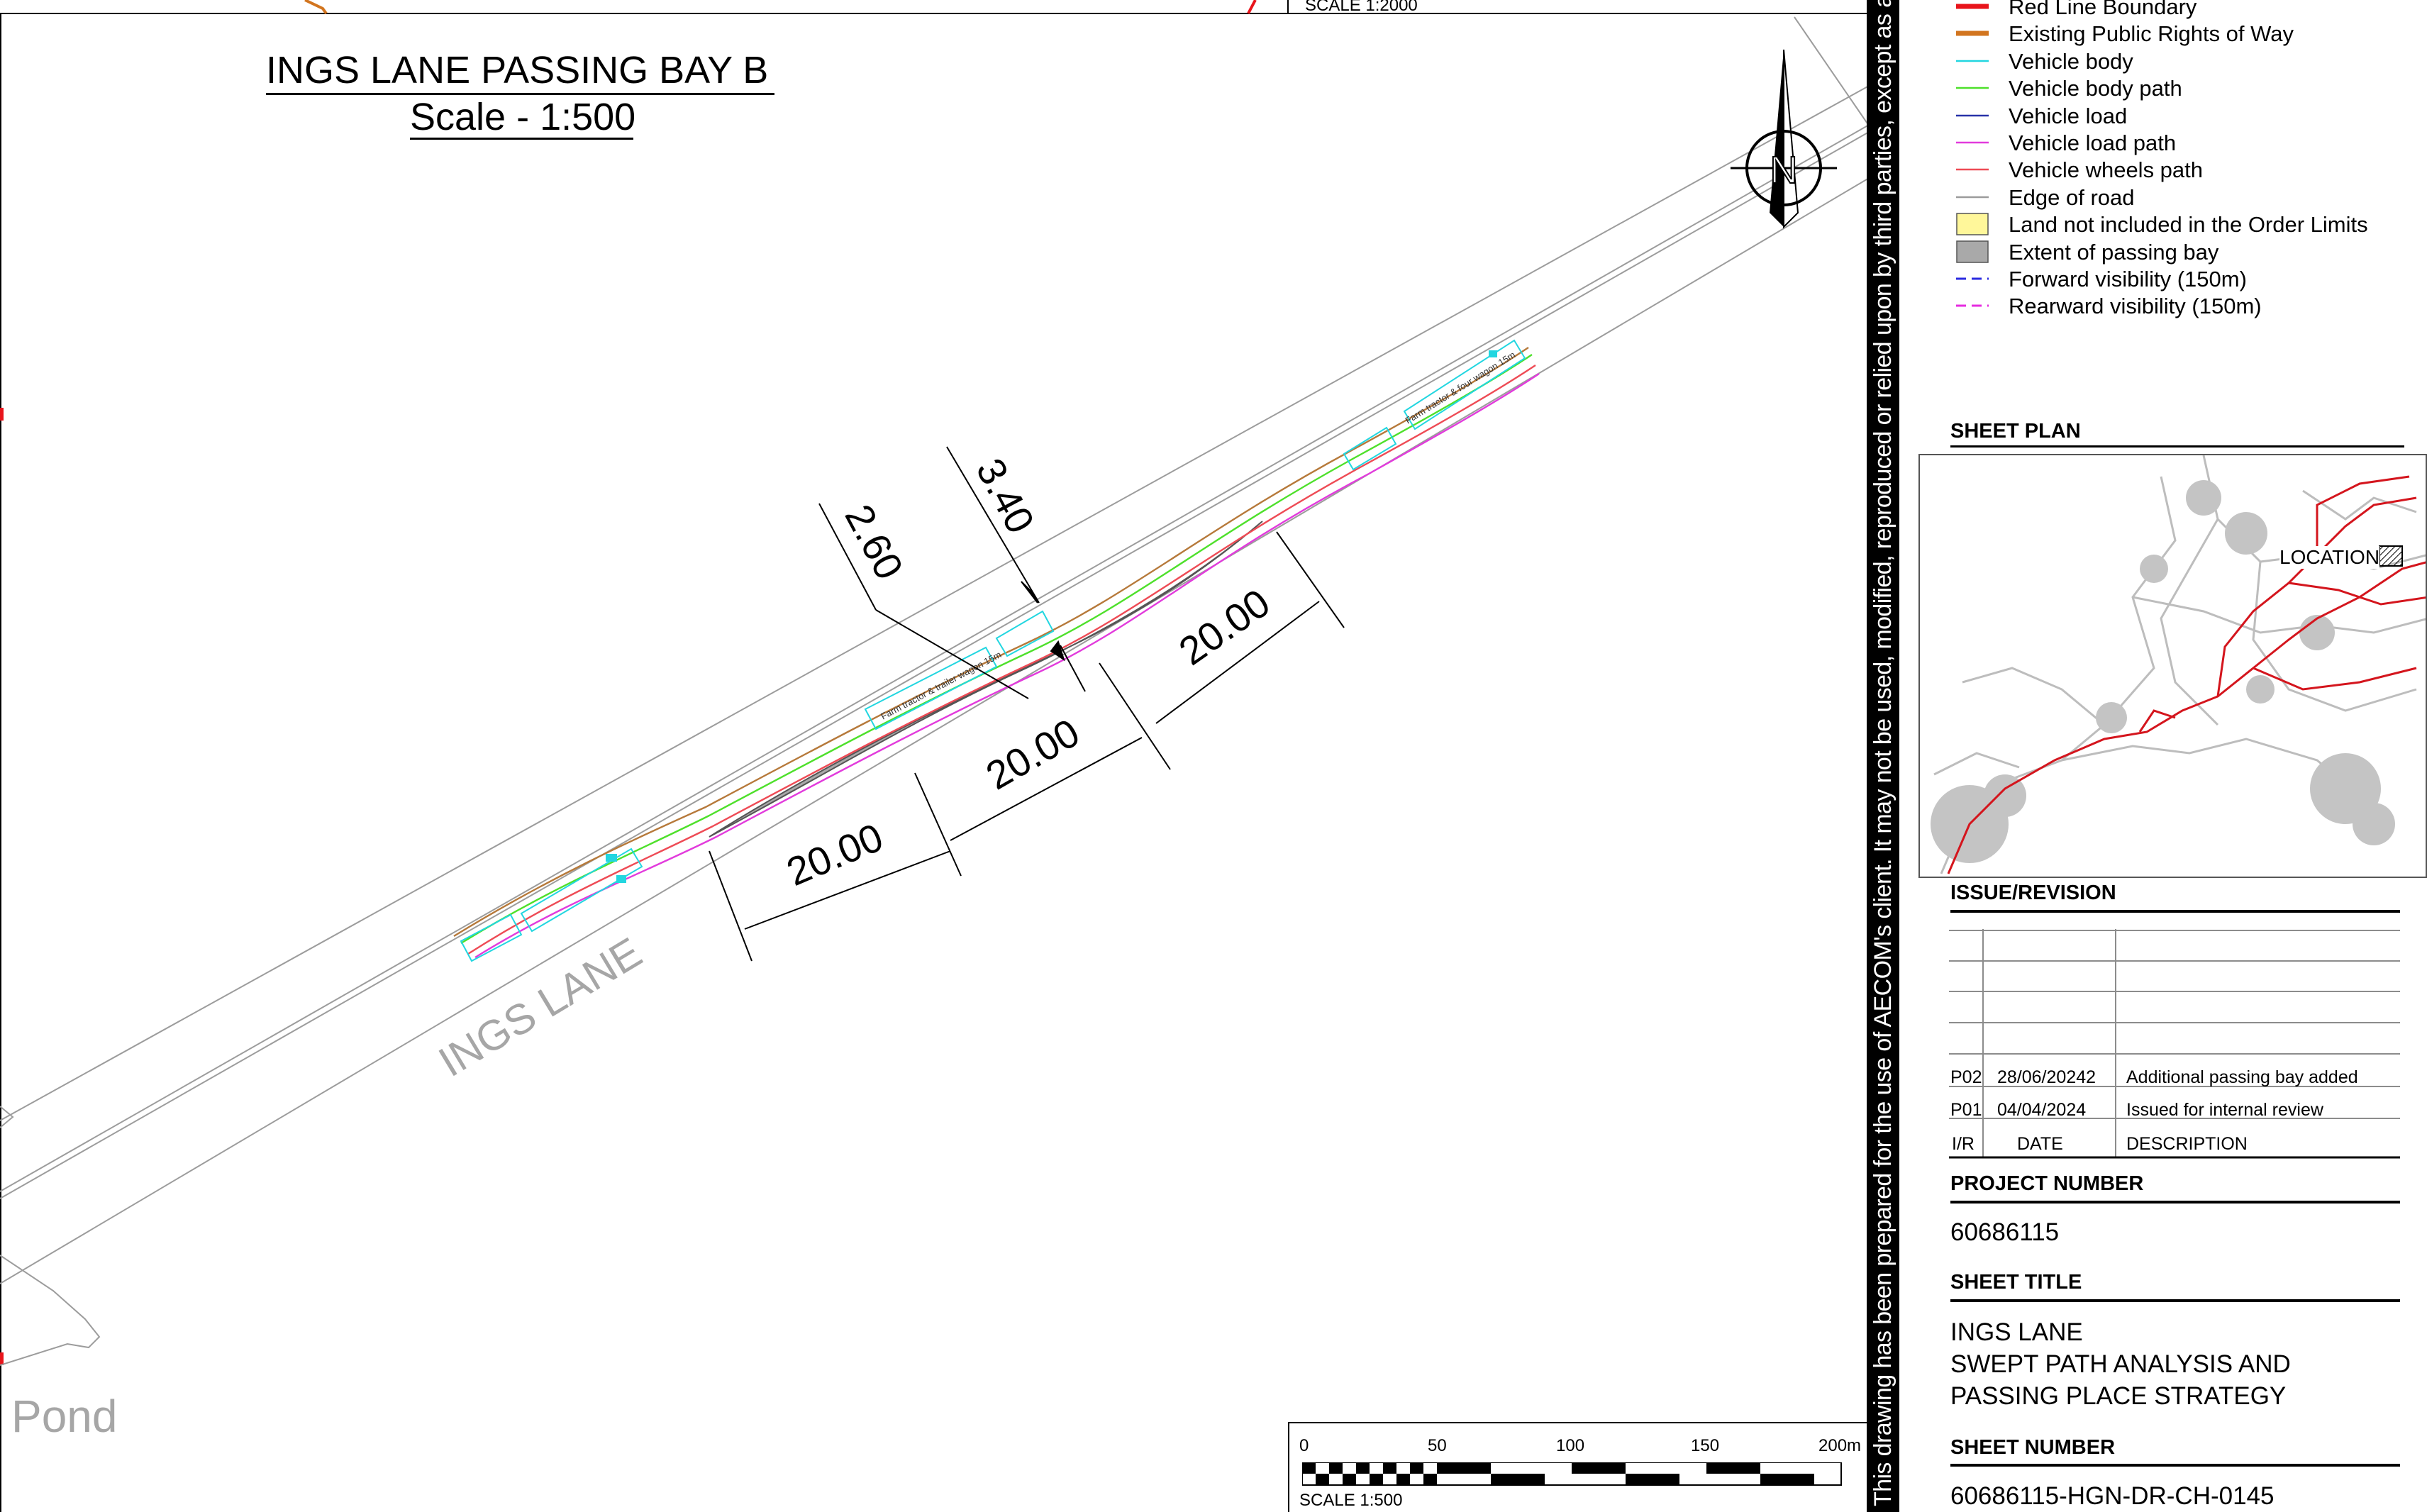 Image resolution: width=2427 pixels, height=1512 pixels. I want to click on project-number-rule, so click(2175, 1202).